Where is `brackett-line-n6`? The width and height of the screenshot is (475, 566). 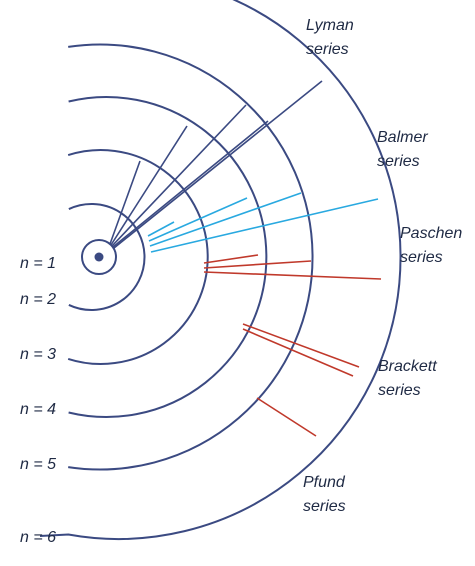
brackett-line-n6 is located at coordinates (298, 352).